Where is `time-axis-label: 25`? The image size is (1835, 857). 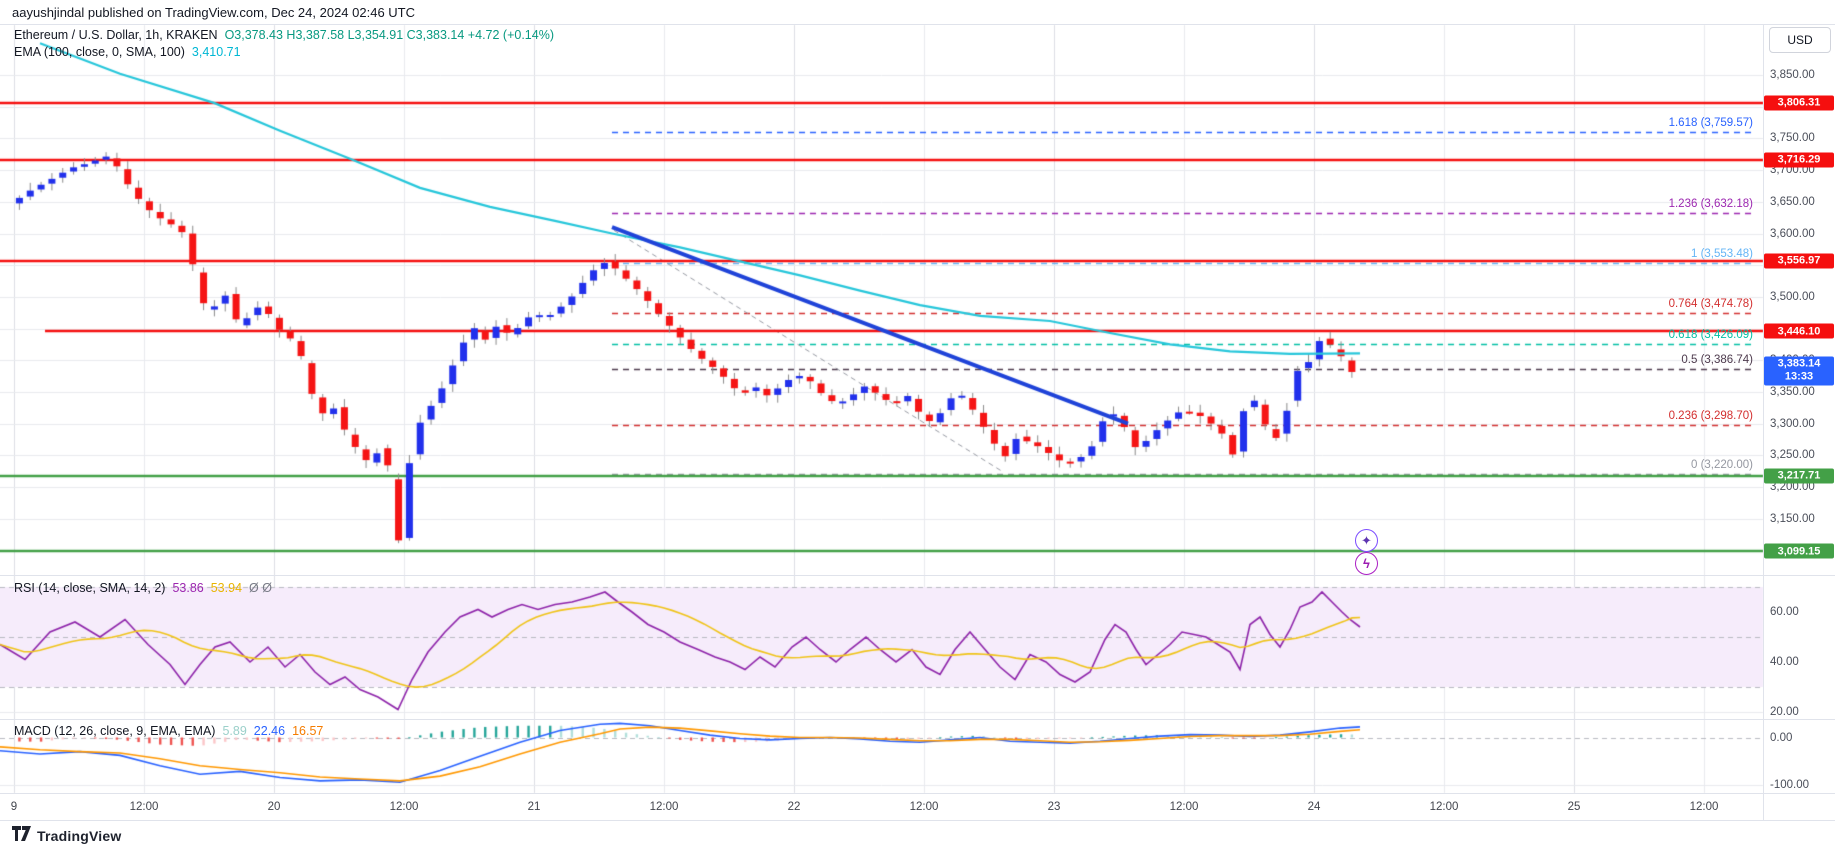 time-axis-label: 25 is located at coordinates (1574, 807).